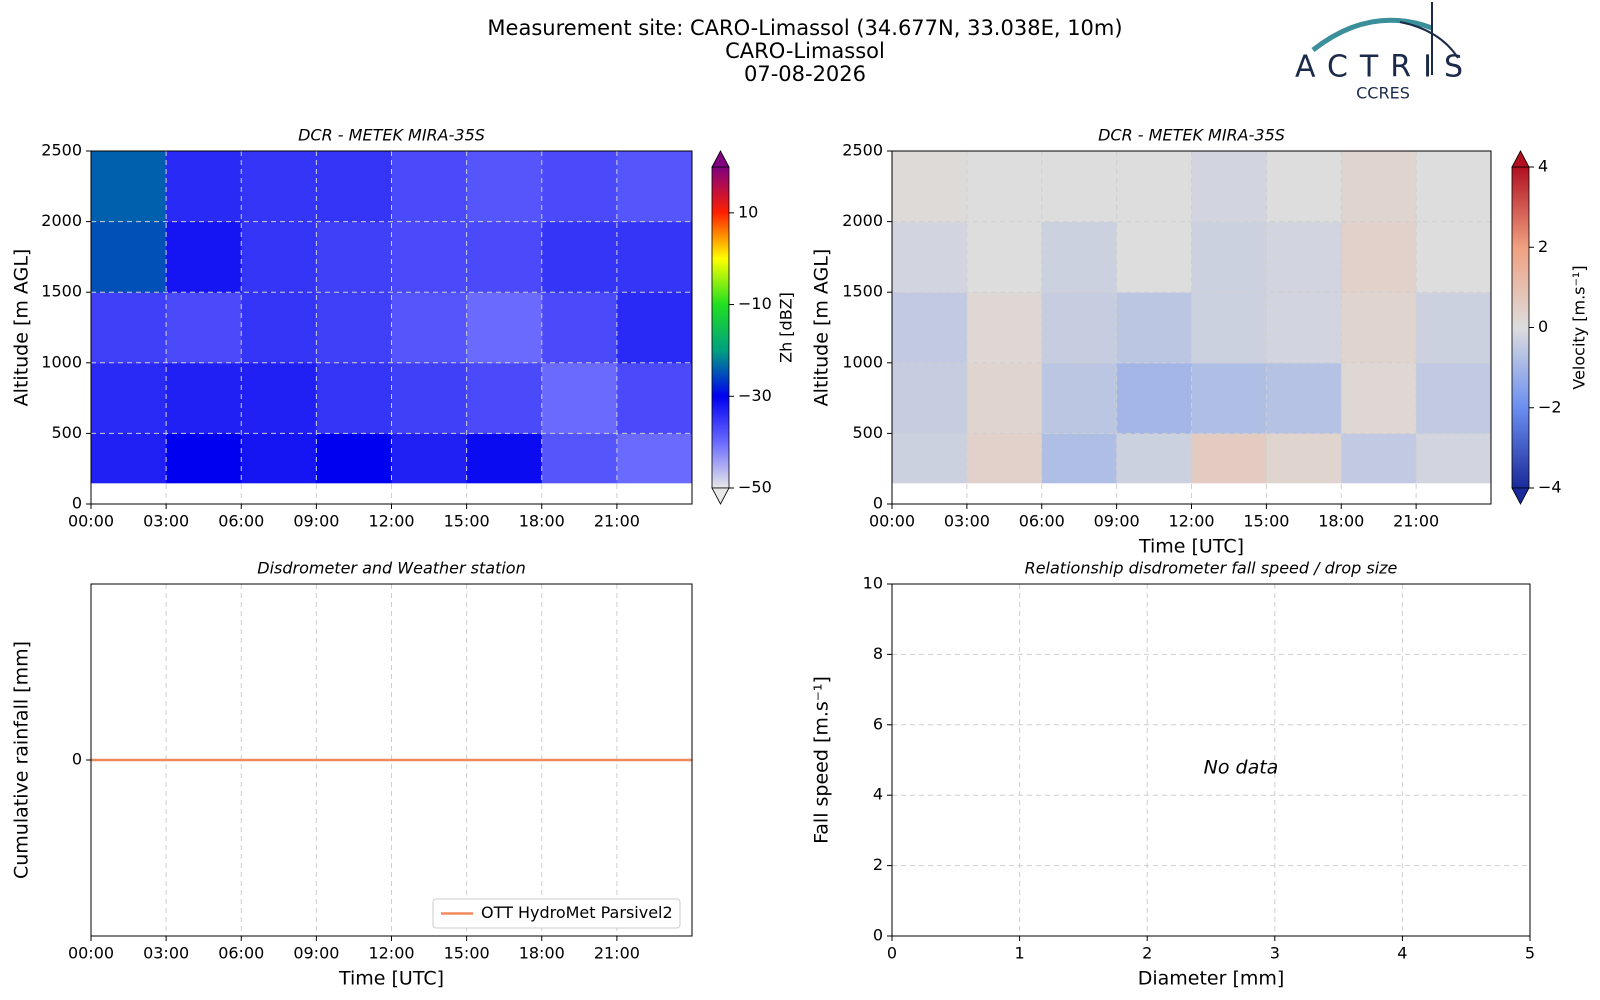 The image size is (1600, 1000). Describe the element at coordinates (1530, 953) in the screenshot. I see `x-tick-label: 5` at that location.